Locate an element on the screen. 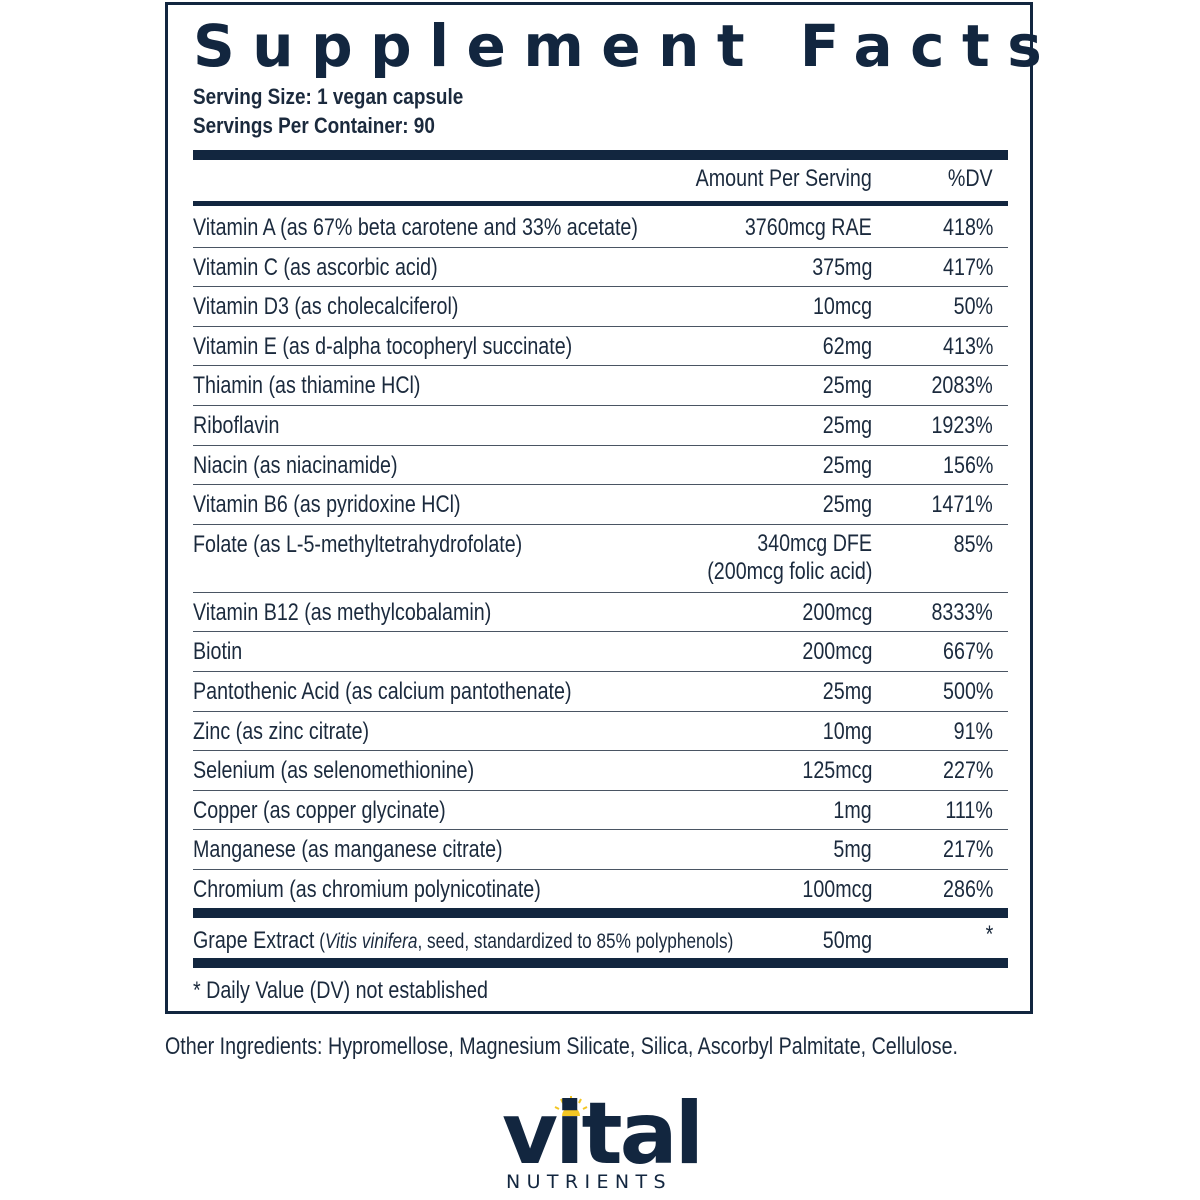  nutrient-dv: 91% is located at coordinates (973, 731).